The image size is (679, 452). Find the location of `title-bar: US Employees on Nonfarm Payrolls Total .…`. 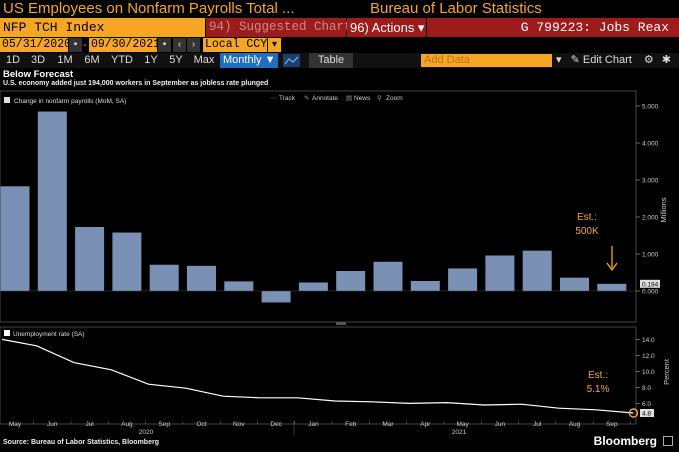

title-bar: US Employees on Nonfarm Payrolls Total .… is located at coordinates (339, 8).